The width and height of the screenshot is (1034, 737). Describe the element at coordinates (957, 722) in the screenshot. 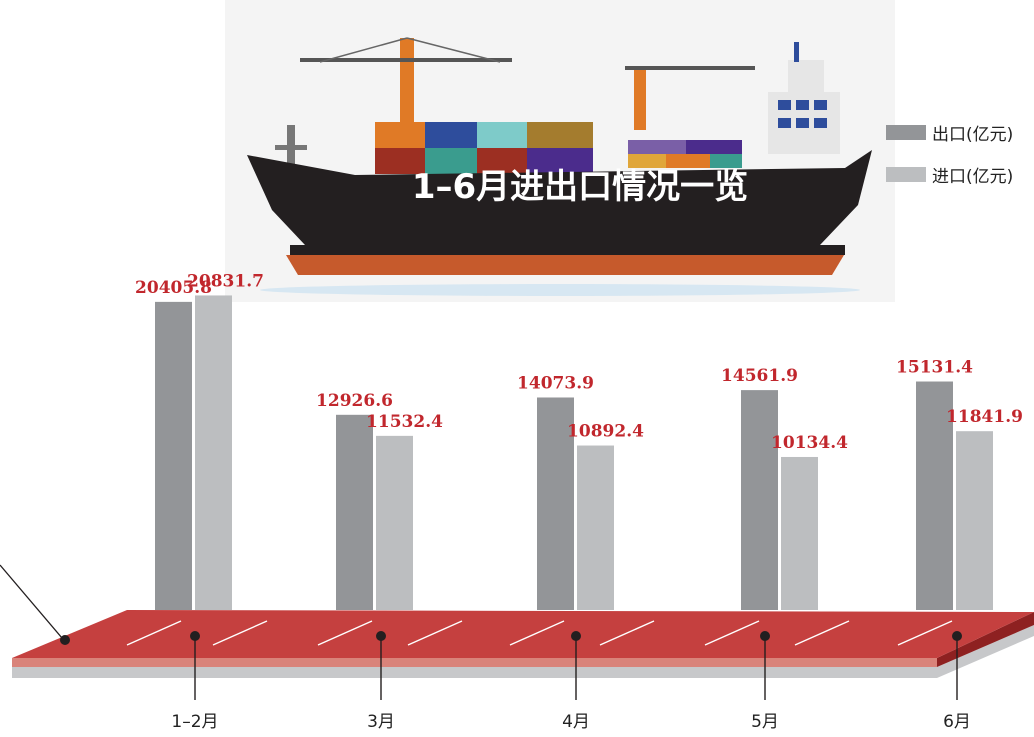

I see `category-label: 6月` at that location.